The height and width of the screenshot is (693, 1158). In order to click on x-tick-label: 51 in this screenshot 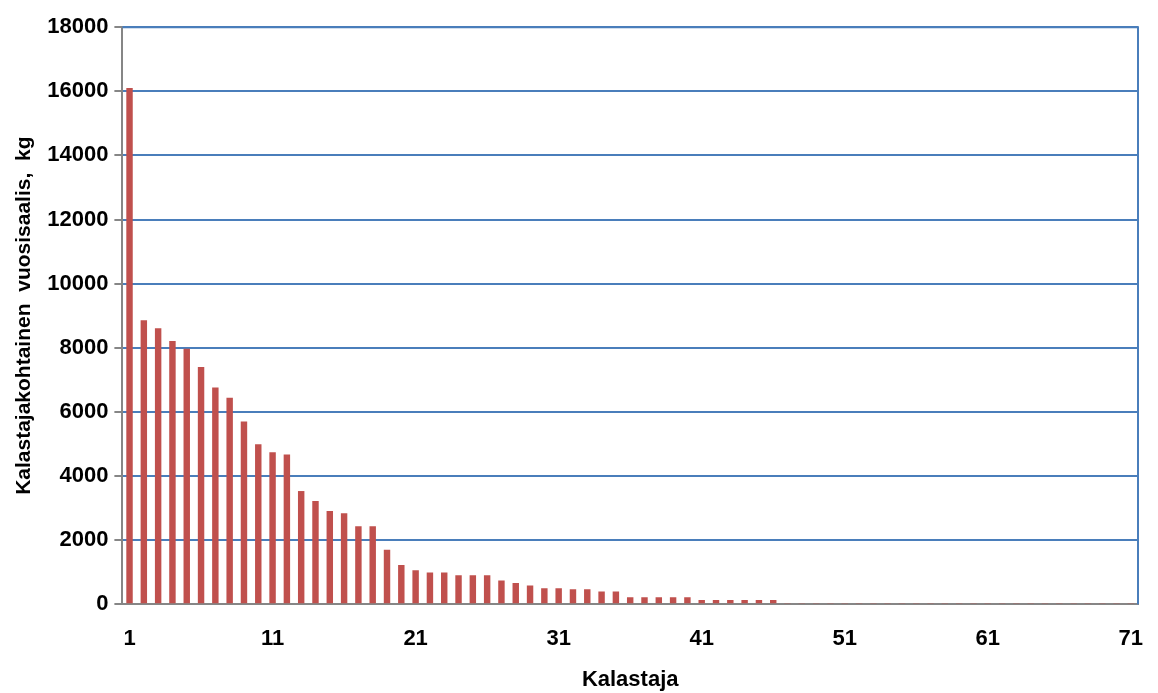, I will do `click(844, 638)`.